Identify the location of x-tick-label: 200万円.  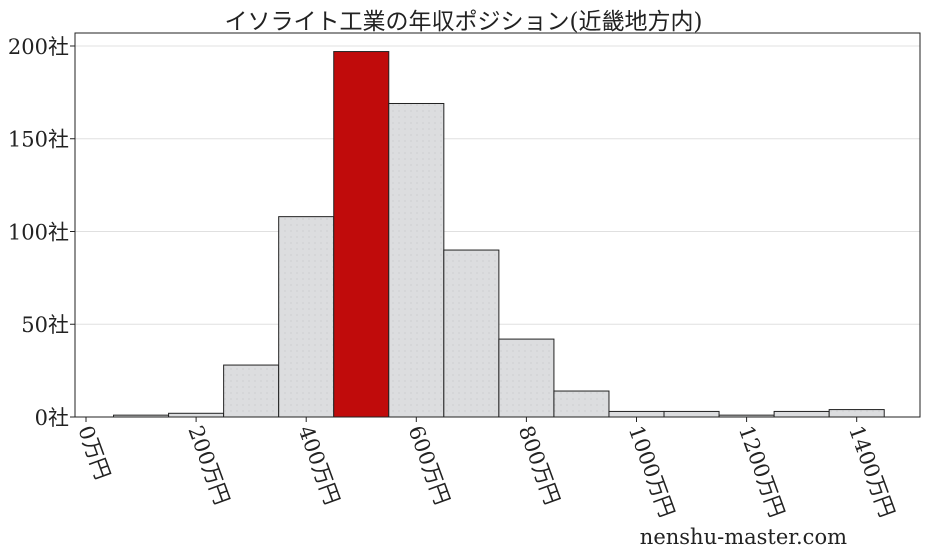
(208, 465).